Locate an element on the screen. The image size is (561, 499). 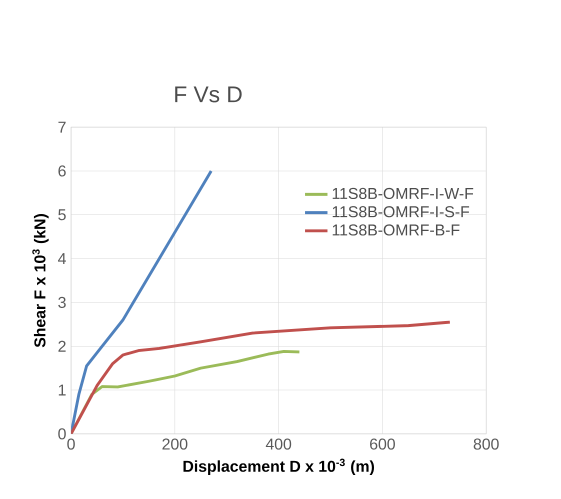
x-tick-label: 200 is located at coordinates (175, 444).